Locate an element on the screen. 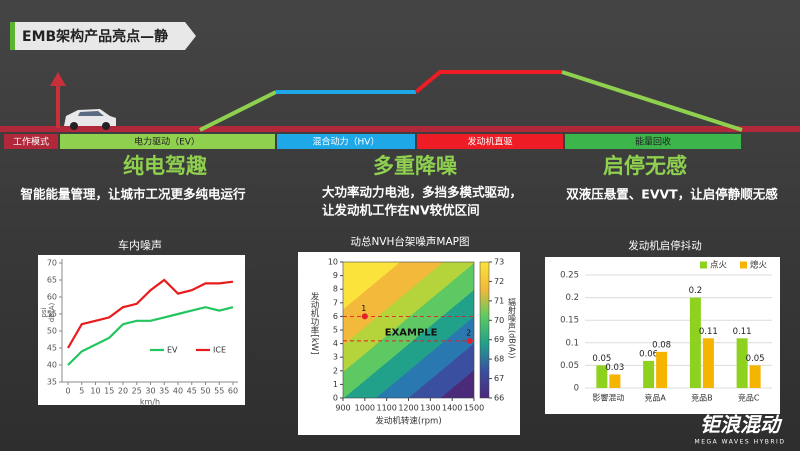 The image size is (800, 451). x-tick-label: 55 is located at coordinates (219, 391).